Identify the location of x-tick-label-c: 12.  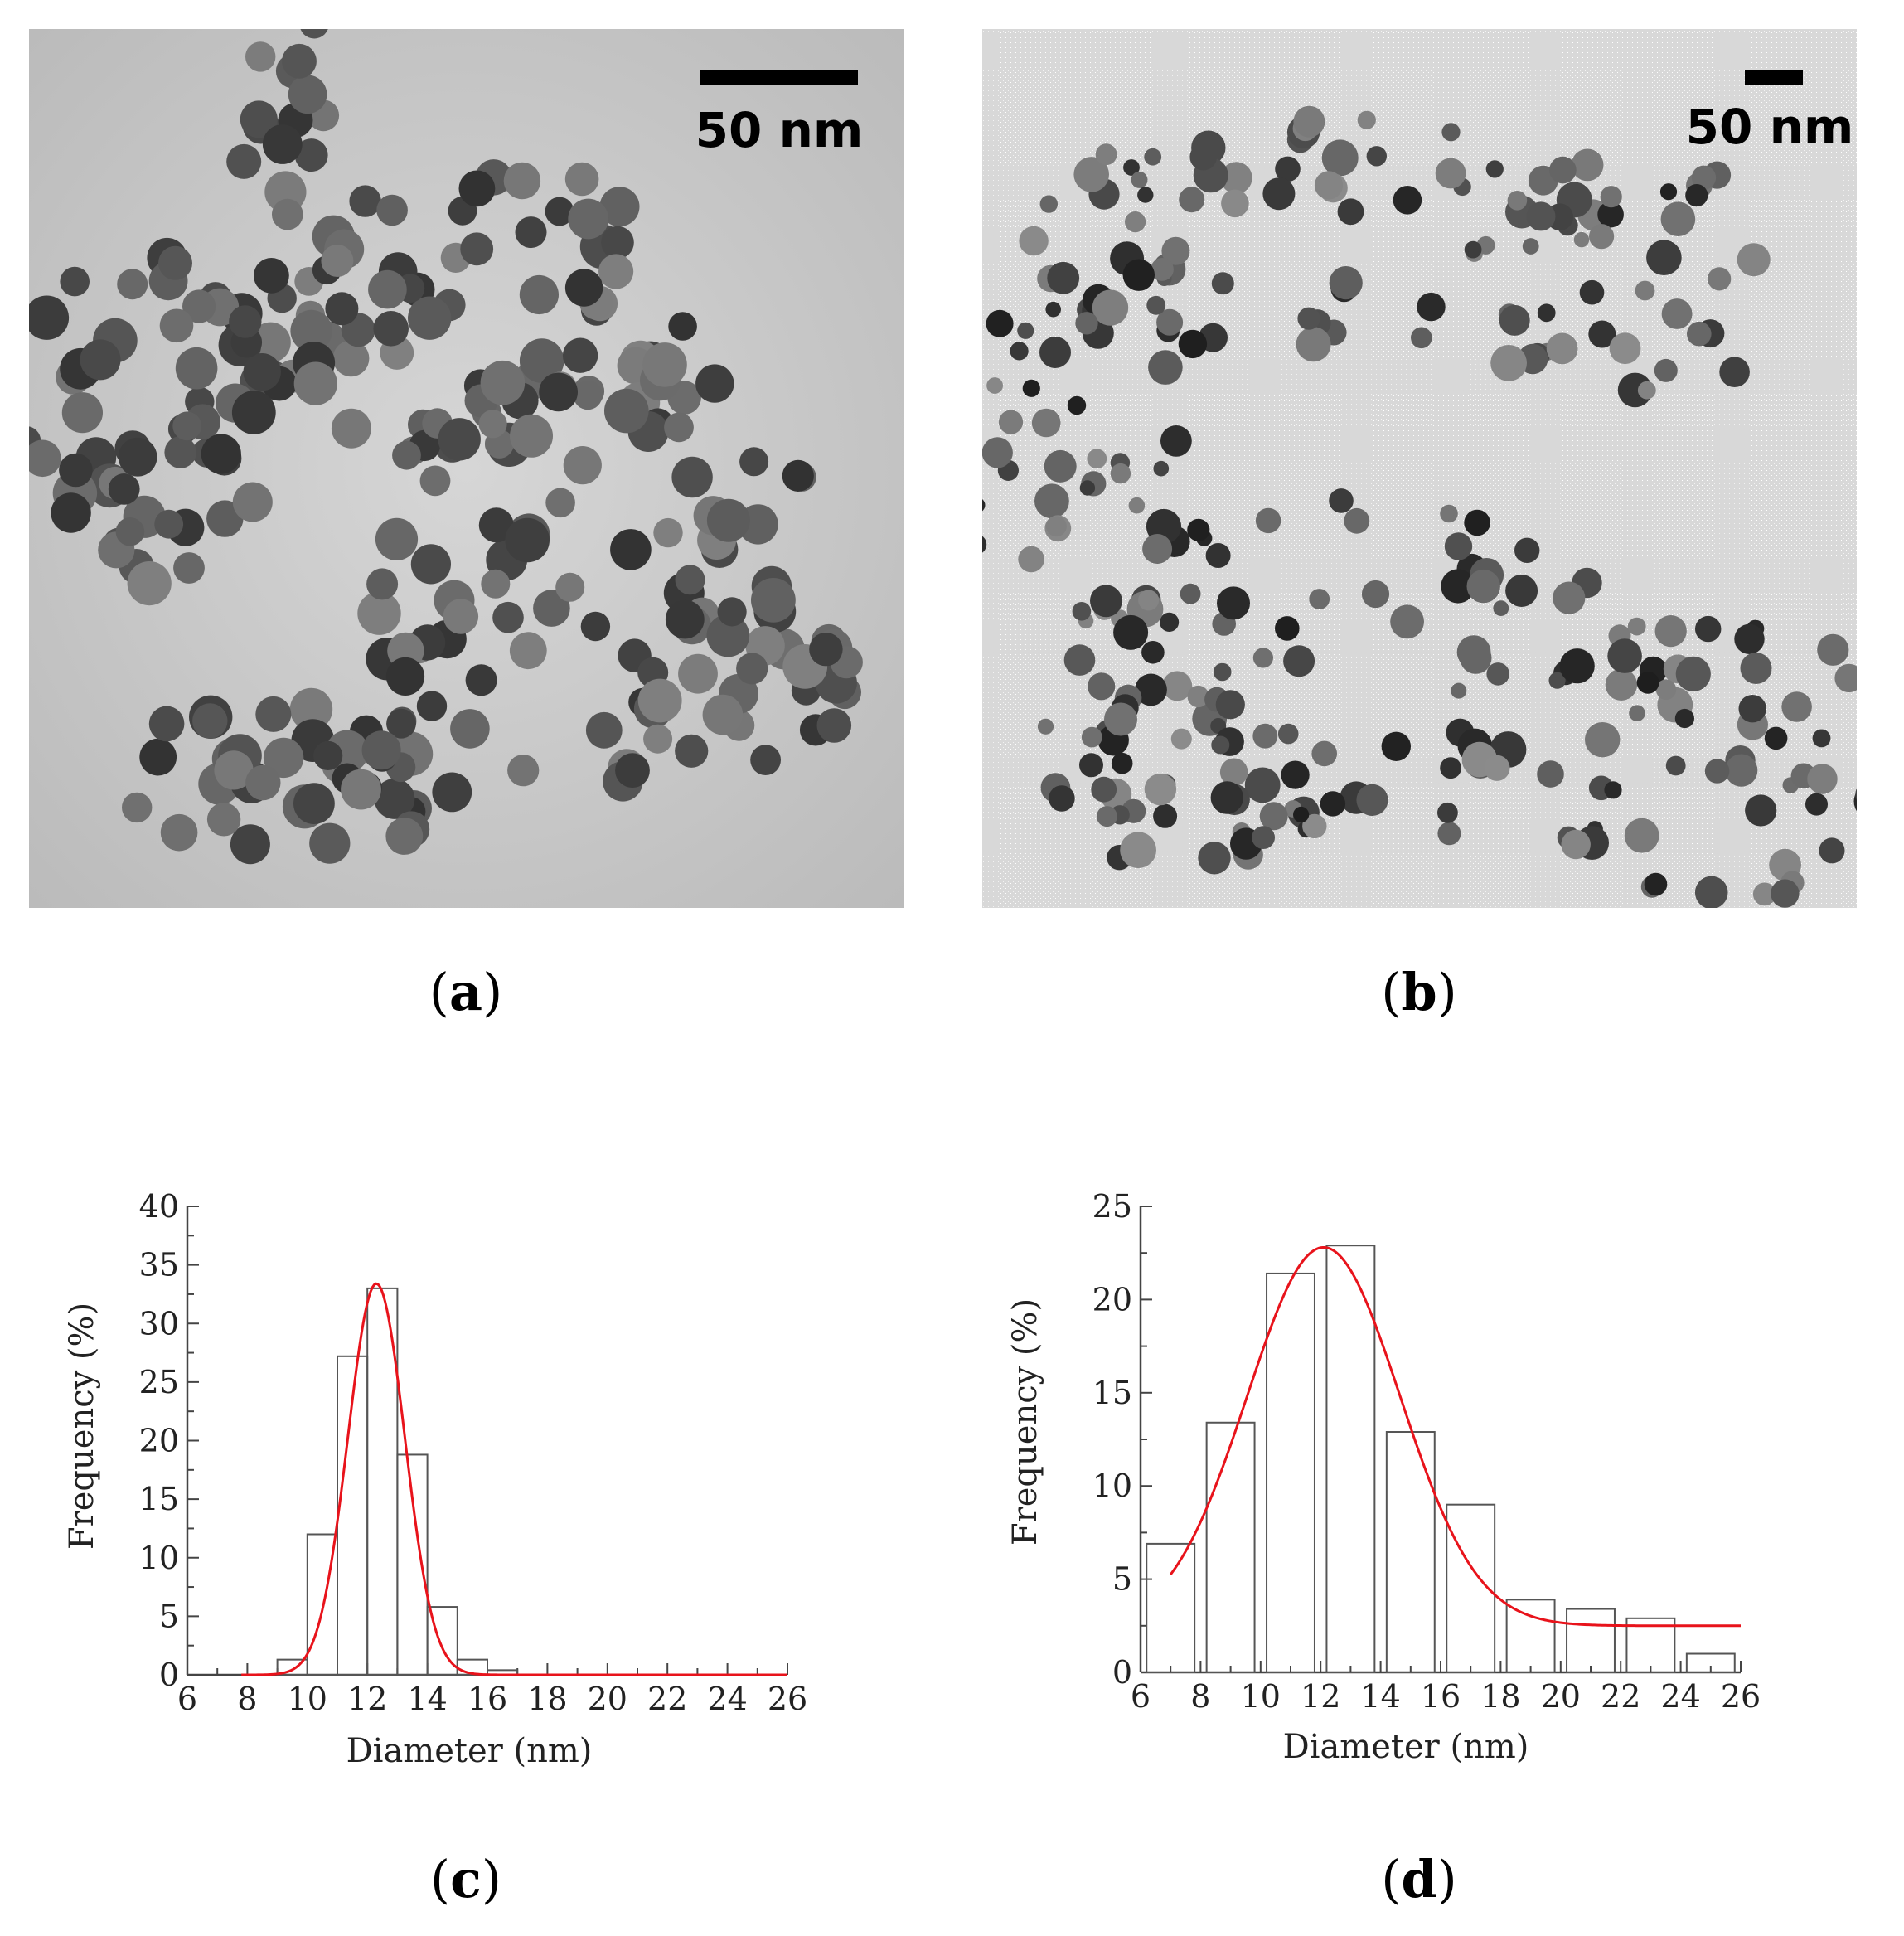
(367, 1699).